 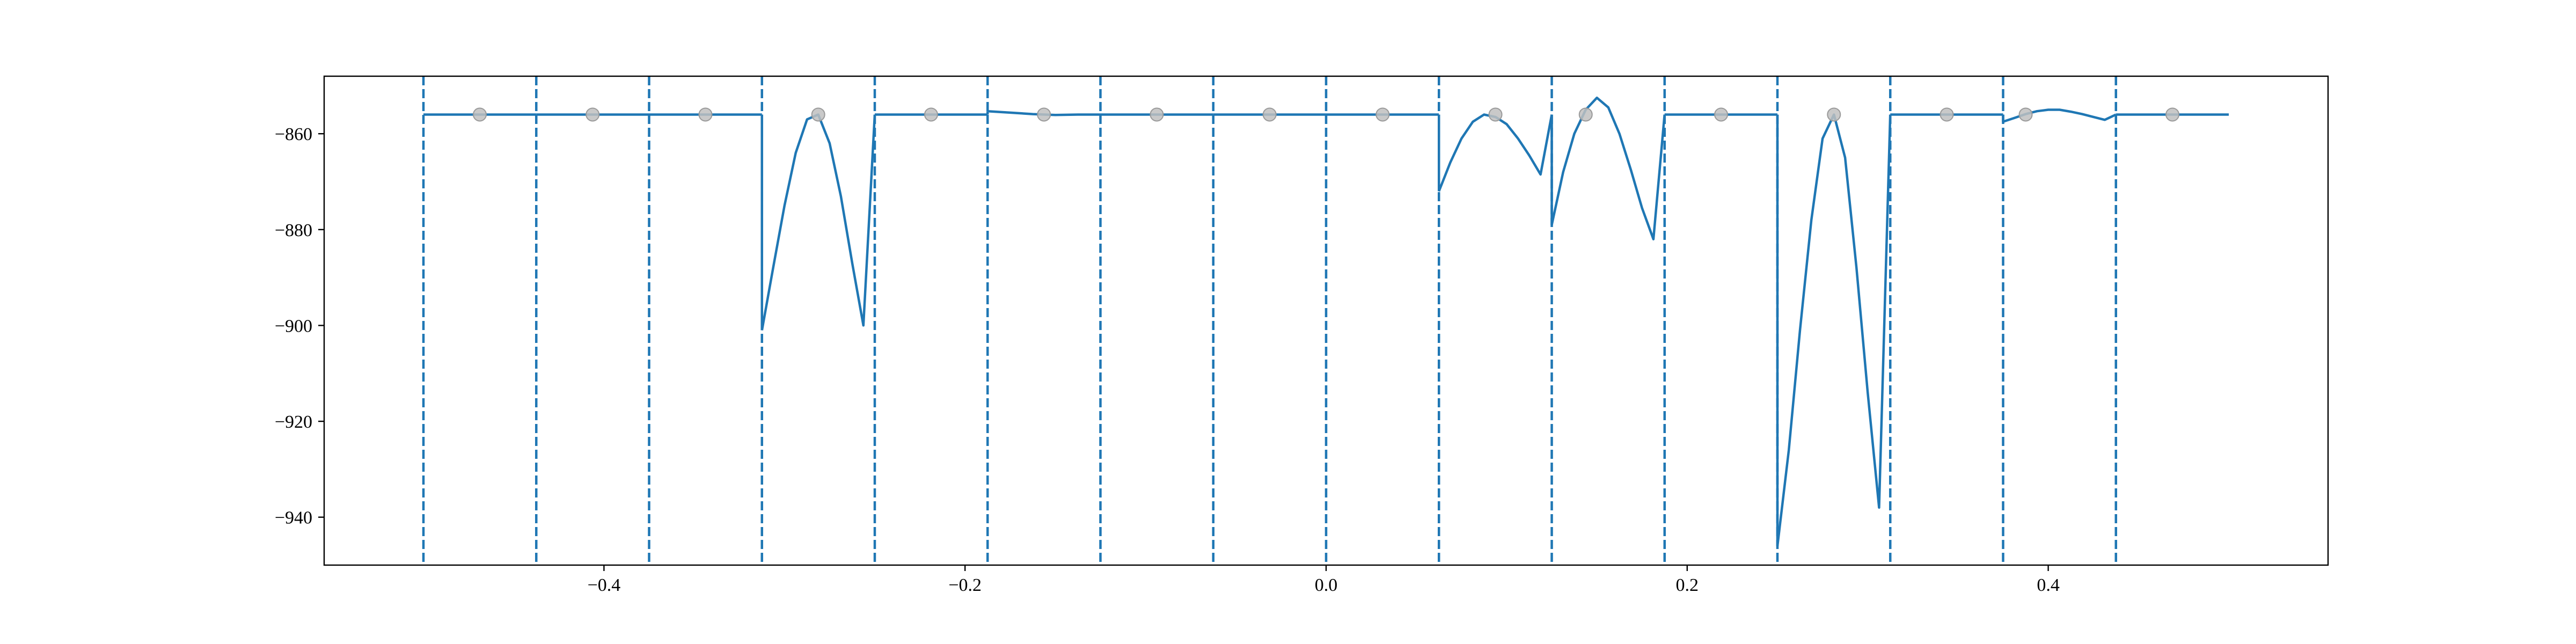 What do you see at coordinates (293, 230) in the screenshot?
I see `y-tick-label-3: −880` at bounding box center [293, 230].